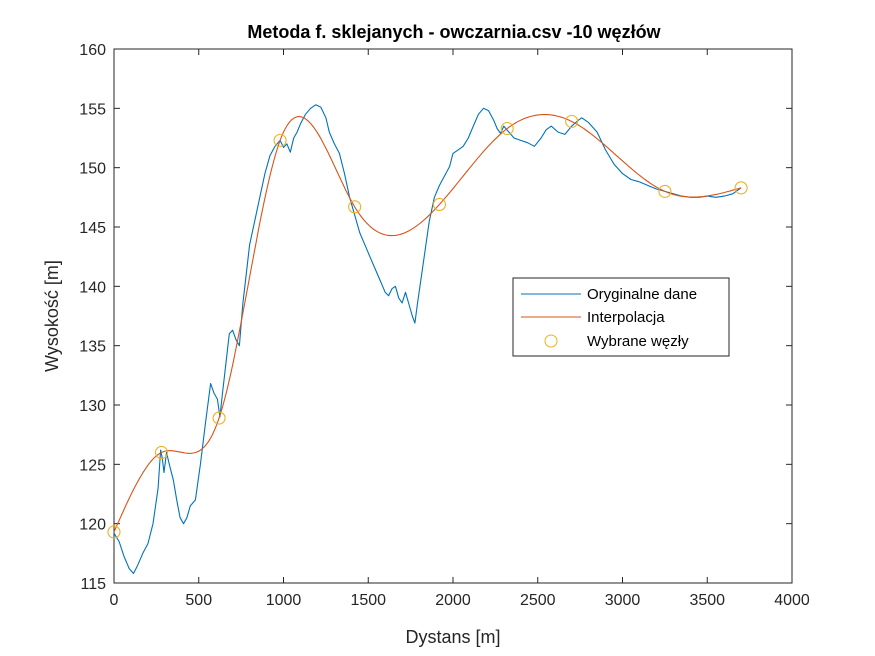 This screenshot has height=656, width=875. Describe the element at coordinates (93, 584) in the screenshot. I see `y-tick-label: 115` at that location.